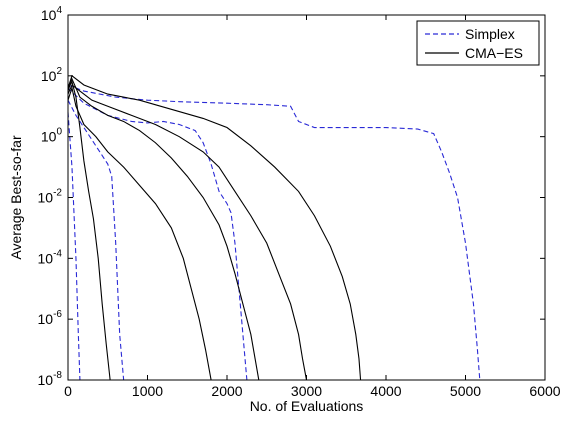 The image size is (571, 426). What do you see at coordinates (544, 391) in the screenshot?
I see `x-tick-label: 6000` at bounding box center [544, 391].